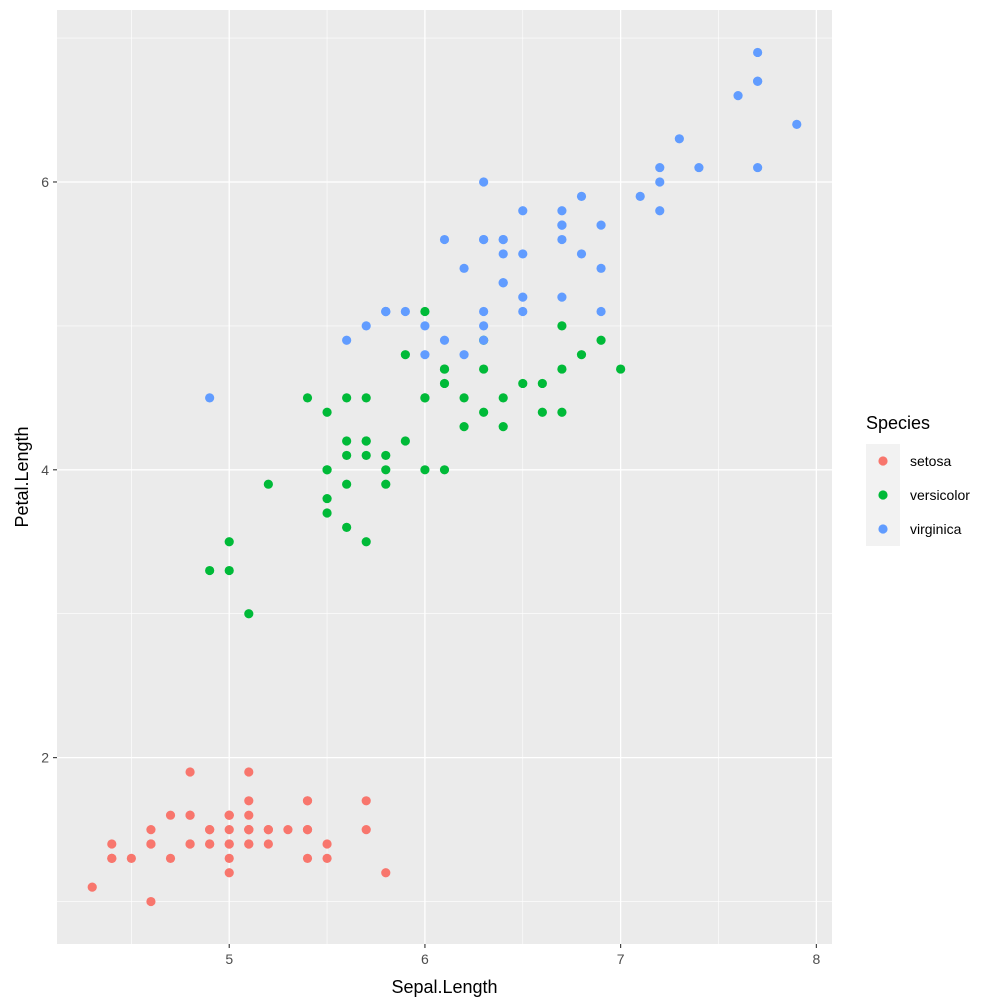  What do you see at coordinates (425, 959) in the screenshot?
I see `x-tick-label: 6` at bounding box center [425, 959].